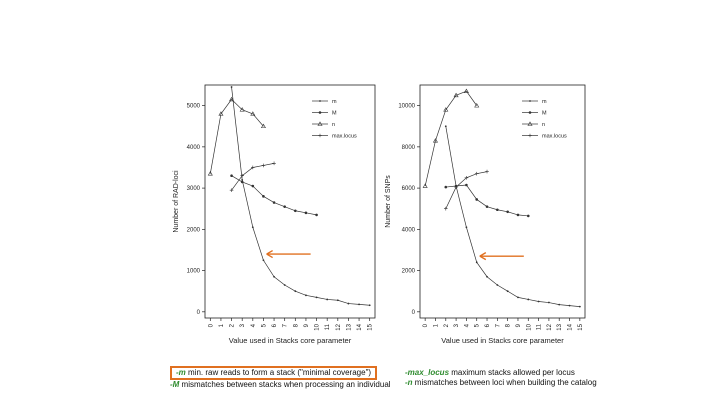 The image size is (720, 405). I want to click on legend-label: max.locus, so click(344, 137).